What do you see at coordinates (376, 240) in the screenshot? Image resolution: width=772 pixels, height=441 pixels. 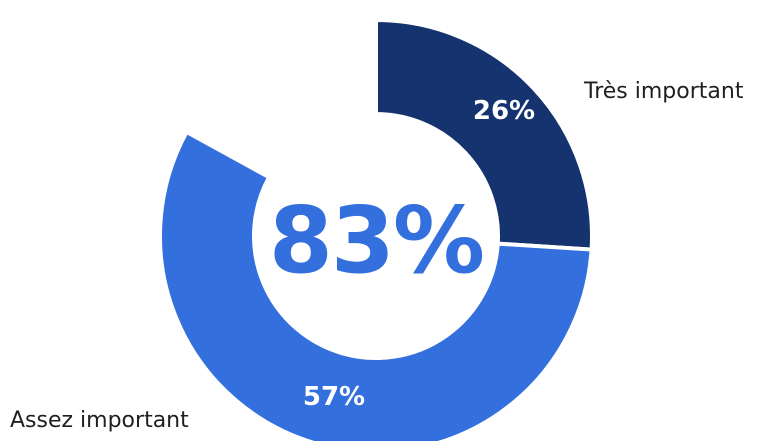 I see `center-total-label: 83%` at bounding box center [376, 240].